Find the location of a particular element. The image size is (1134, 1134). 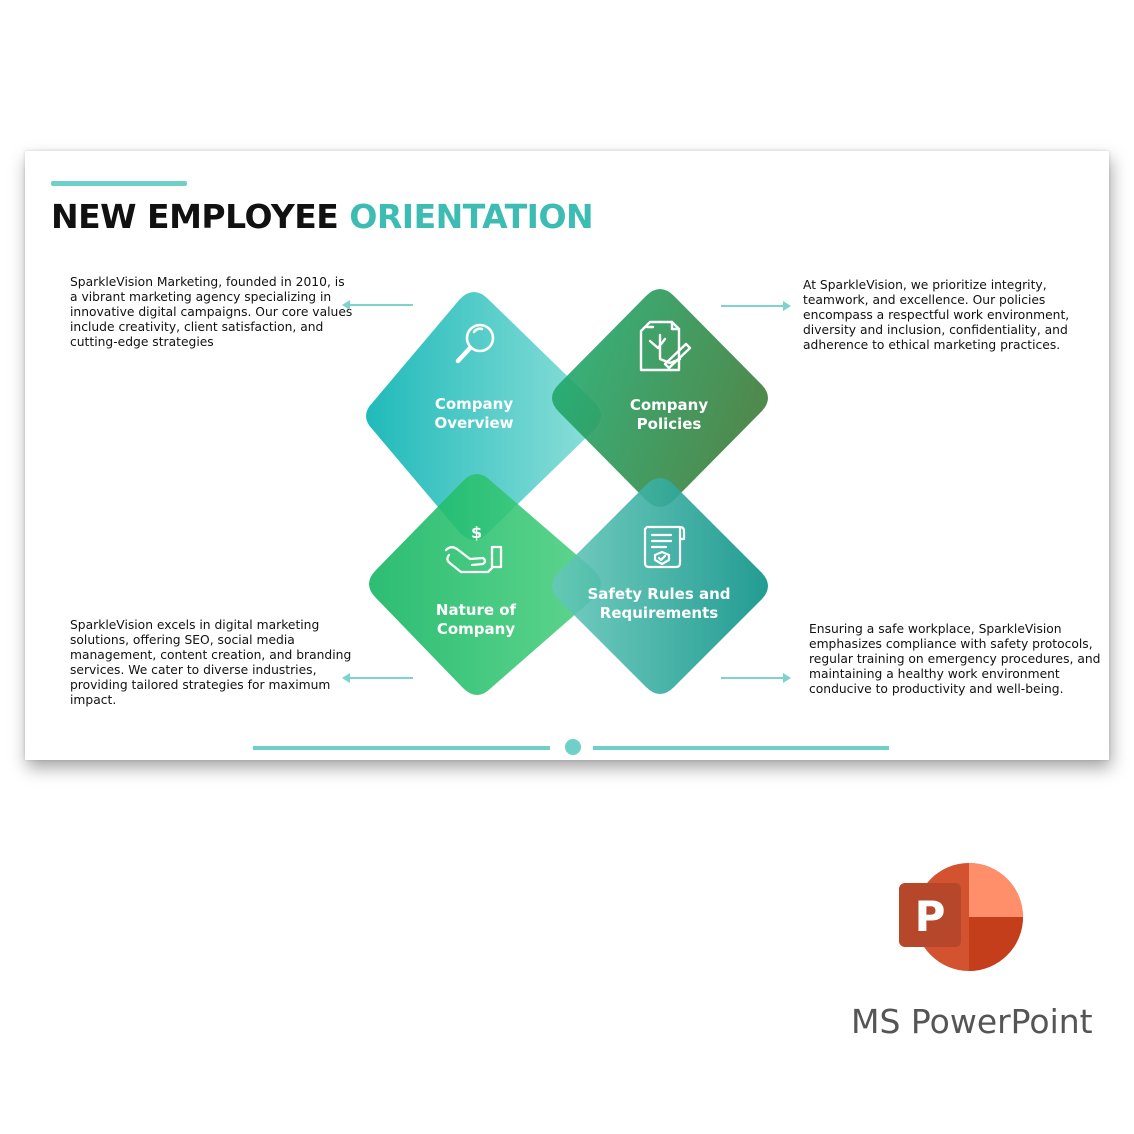

footer-dot is located at coordinates (573, 747).